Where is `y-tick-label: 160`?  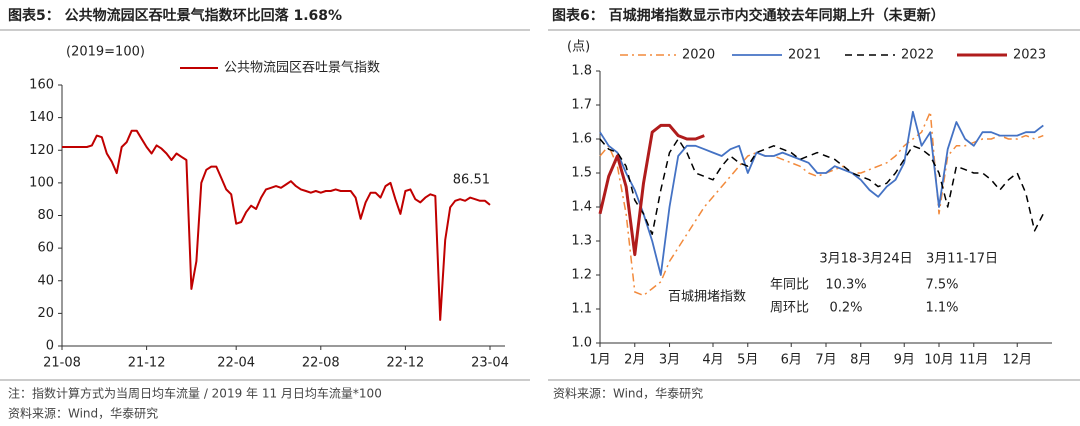
y-tick-label: 160 is located at coordinates (41, 85).